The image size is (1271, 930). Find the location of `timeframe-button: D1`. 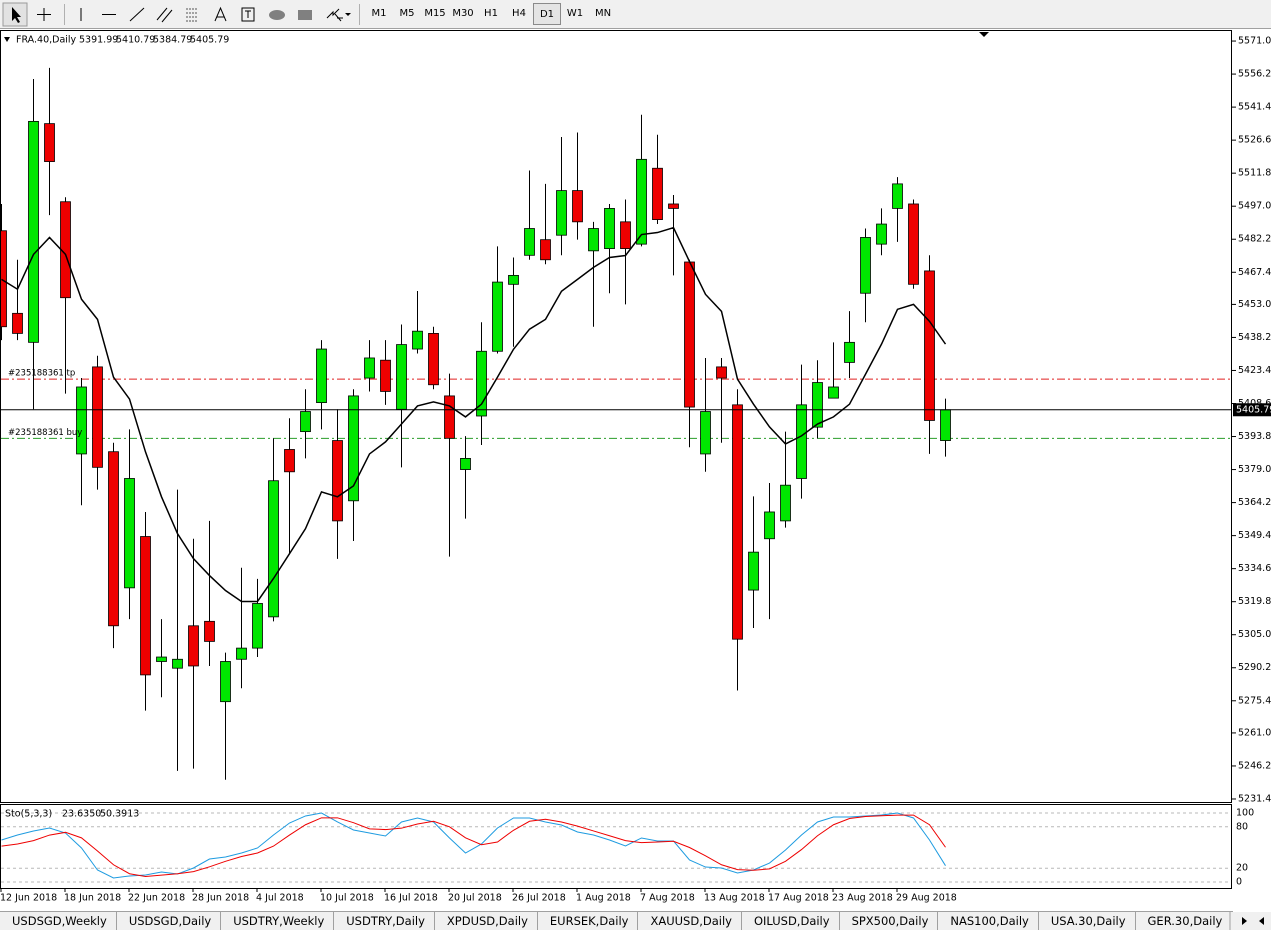

timeframe-button: D1 is located at coordinates (547, 14).